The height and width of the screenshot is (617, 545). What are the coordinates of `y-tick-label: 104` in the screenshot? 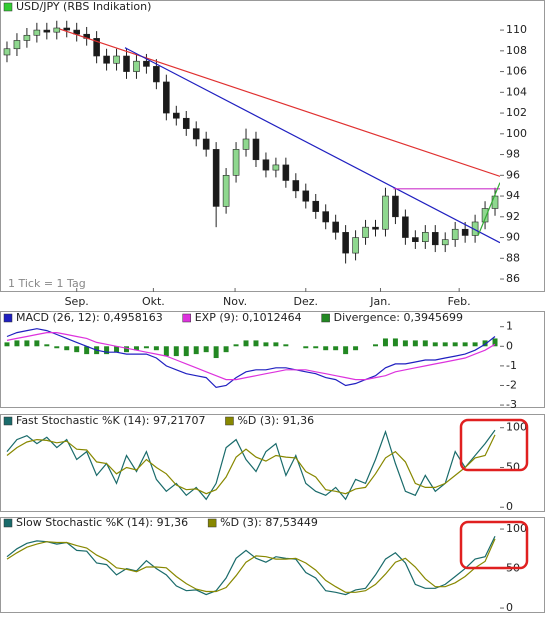 It's located at (516, 91).